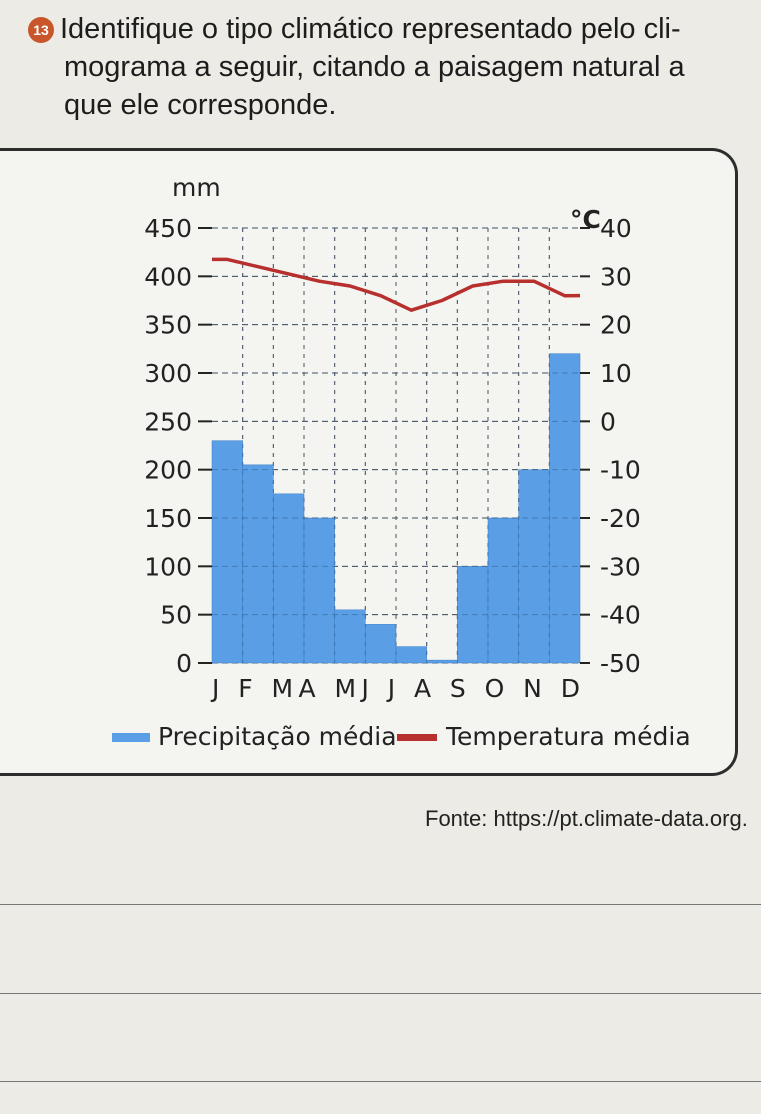 Image resolution: width=761 pixels, height=1114 pixels. What do you see at coordinates (184, 663) in the screenshot?
I see `left-tick-label-0: 0` at bounding box center [184, 663].